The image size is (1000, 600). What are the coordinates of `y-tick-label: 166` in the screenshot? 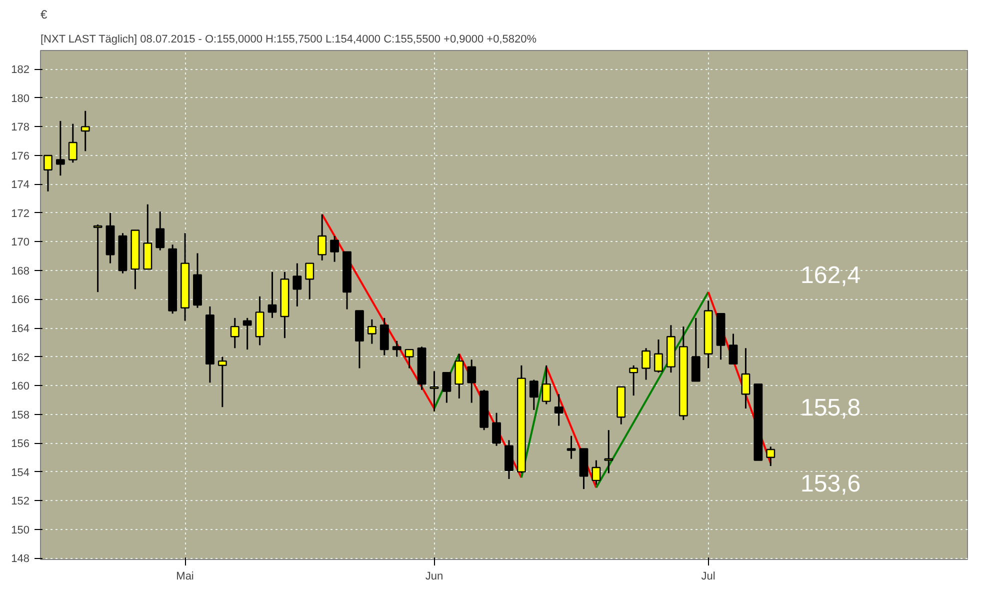 It's located at (20, 300).